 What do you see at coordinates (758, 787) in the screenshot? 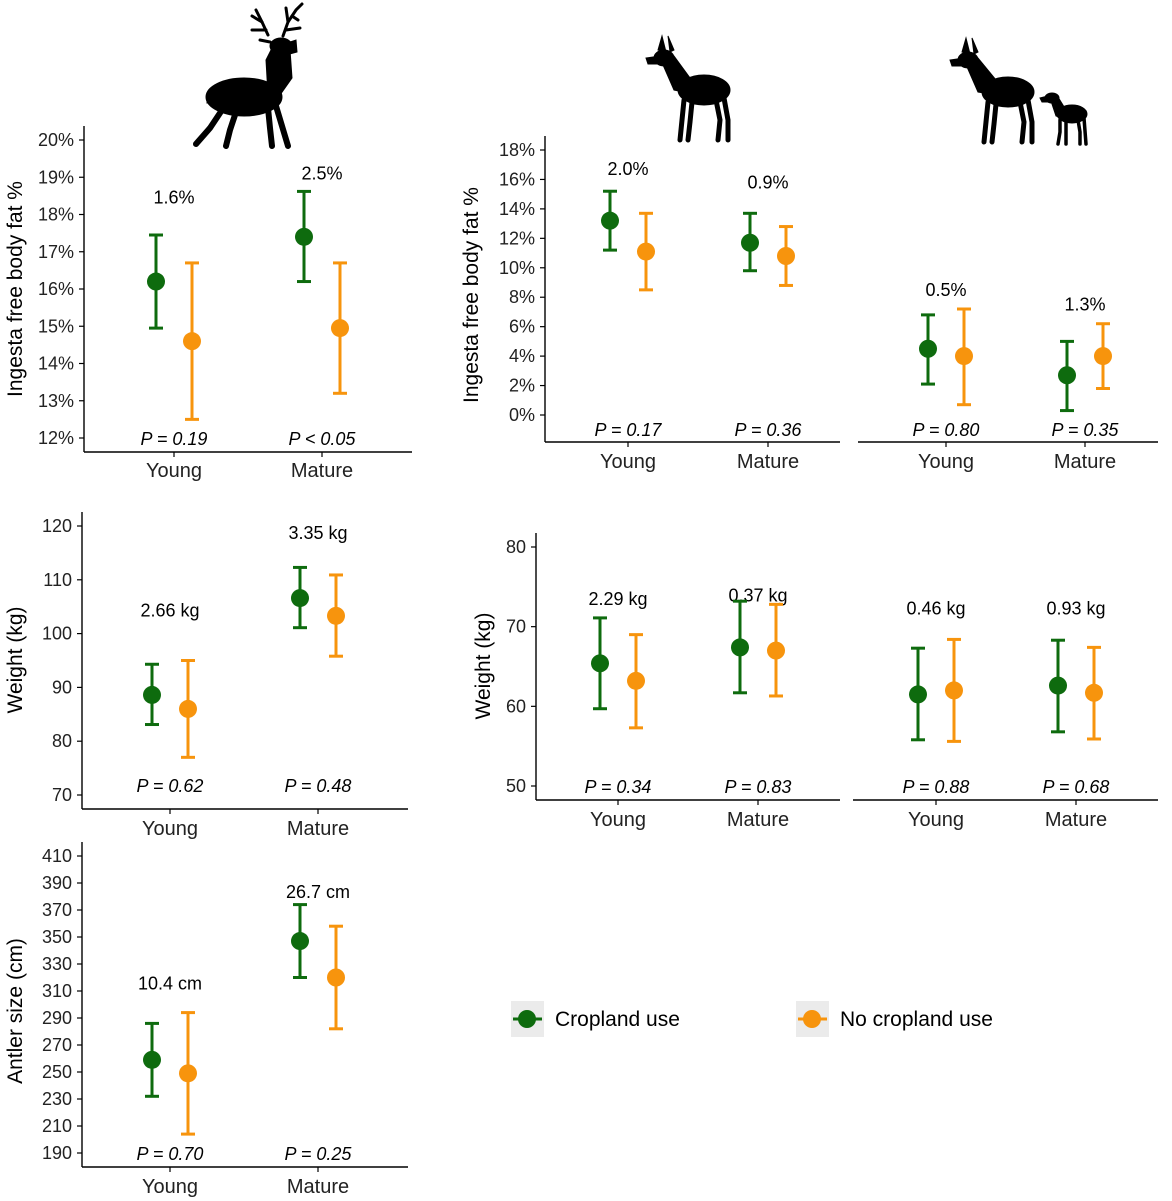
I see `p-value-label-mature: P = 0.83` at bounding box center [758, 787].